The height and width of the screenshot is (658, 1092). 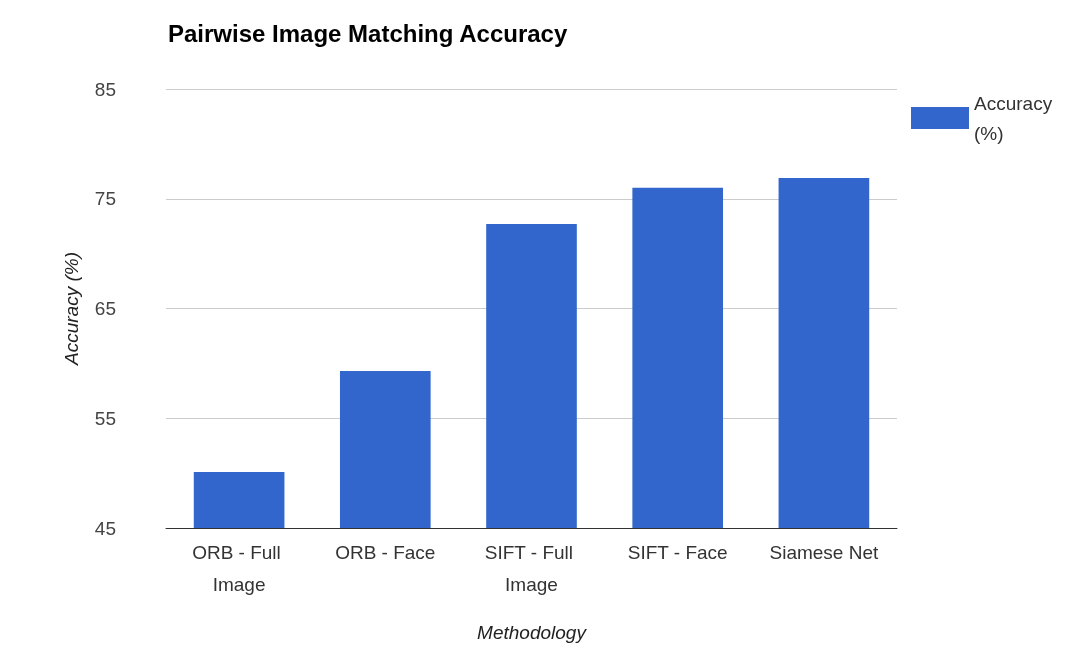 I want to click on y-tick-label: 45, so click(x=105, y=528).